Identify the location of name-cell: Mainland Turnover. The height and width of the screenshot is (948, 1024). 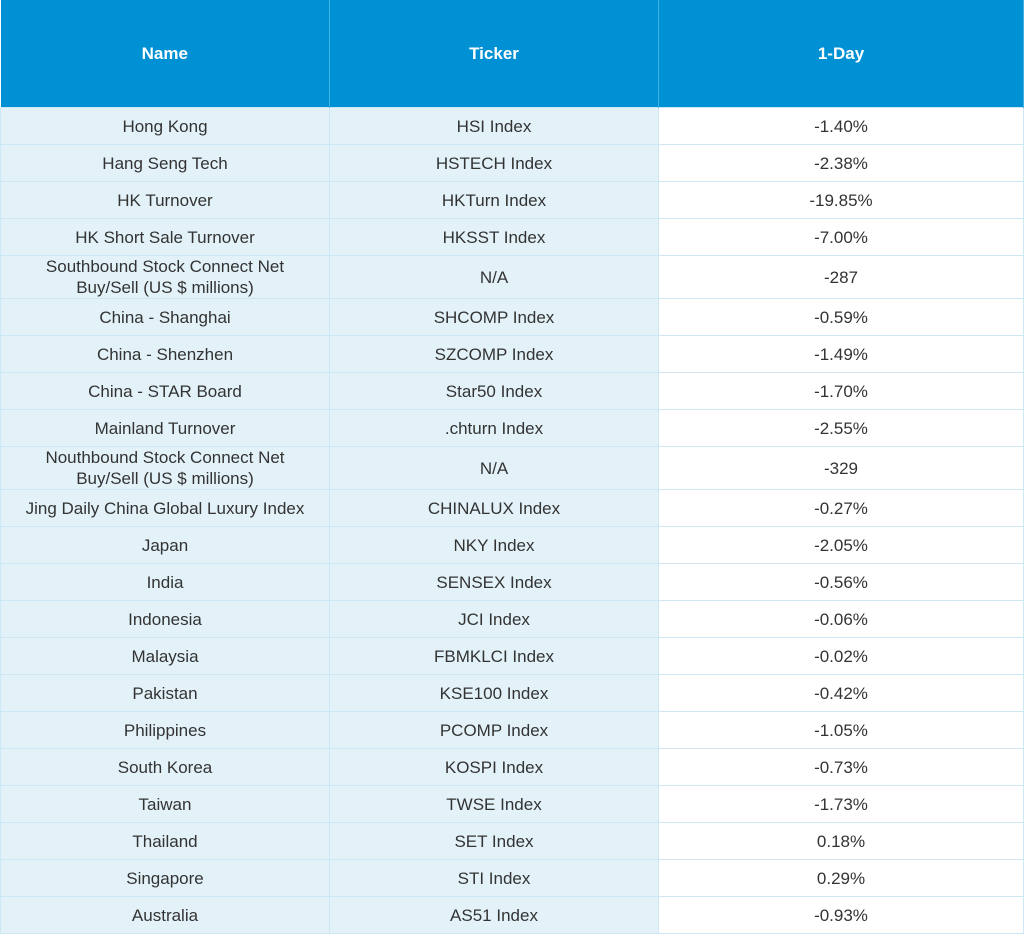
(165, 428).